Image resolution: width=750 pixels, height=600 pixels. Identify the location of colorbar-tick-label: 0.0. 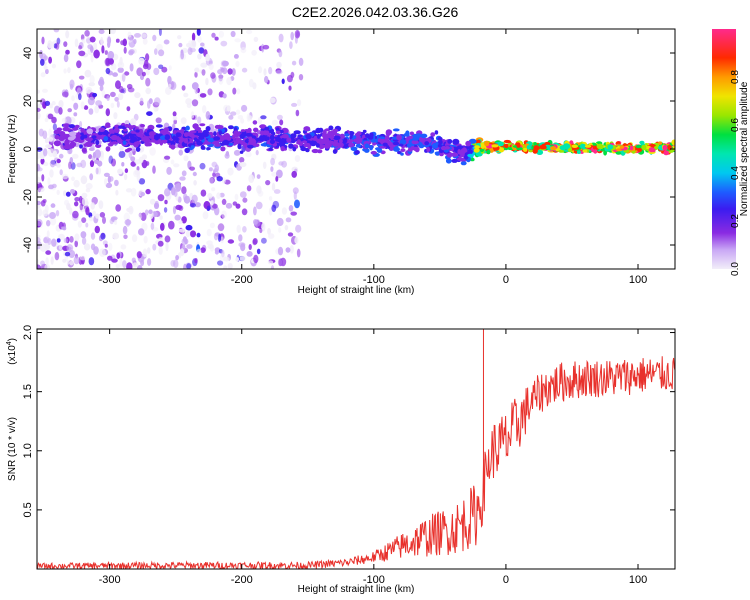
(735, 269).